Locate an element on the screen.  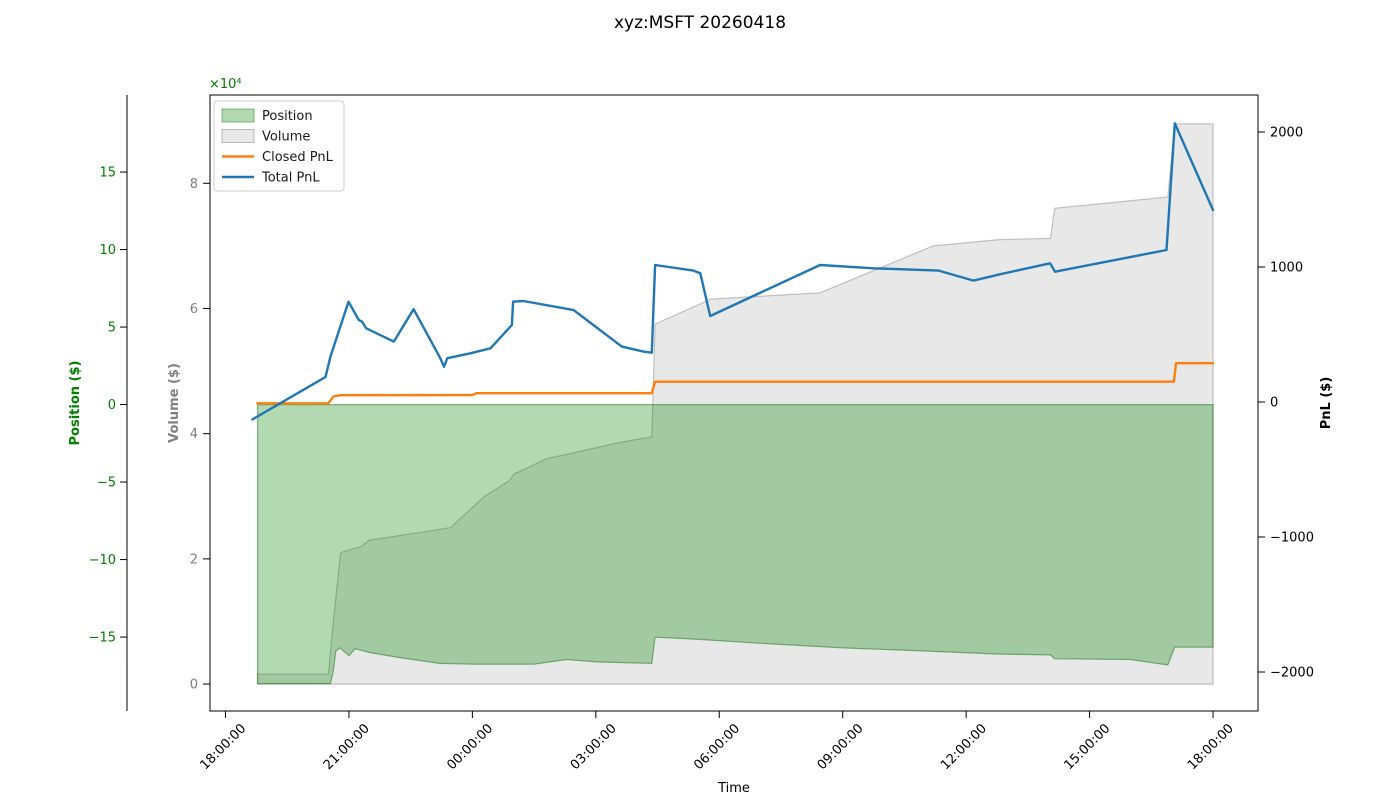
legend-item-total-pnl: Total PnL is located at coordinates (271, 178).